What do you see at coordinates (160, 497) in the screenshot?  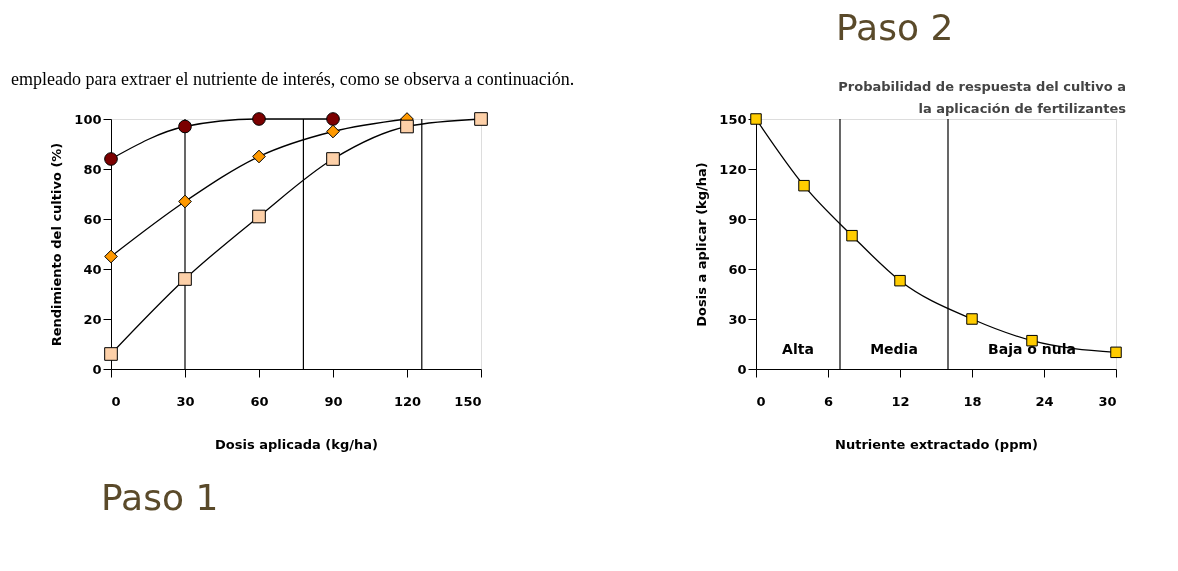 I see `text: Paso 1` at bounding box center [160, 497].